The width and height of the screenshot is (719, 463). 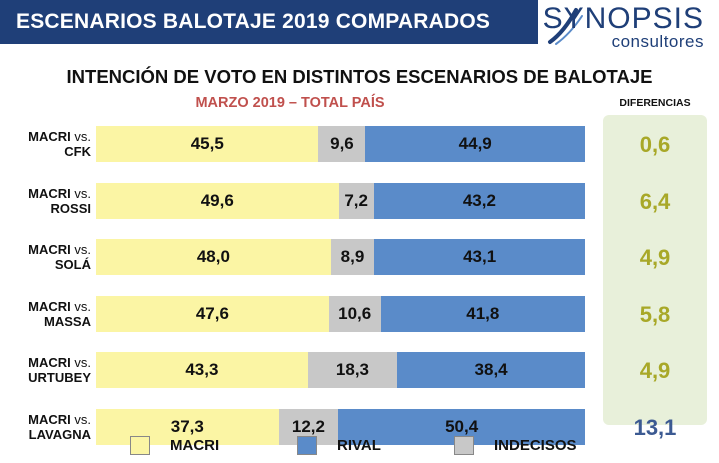 What do you see at coordinates (217, 200) in the screenshot?
I see `bar-segment-macri: 49,6` at bounding box center [217, 200].